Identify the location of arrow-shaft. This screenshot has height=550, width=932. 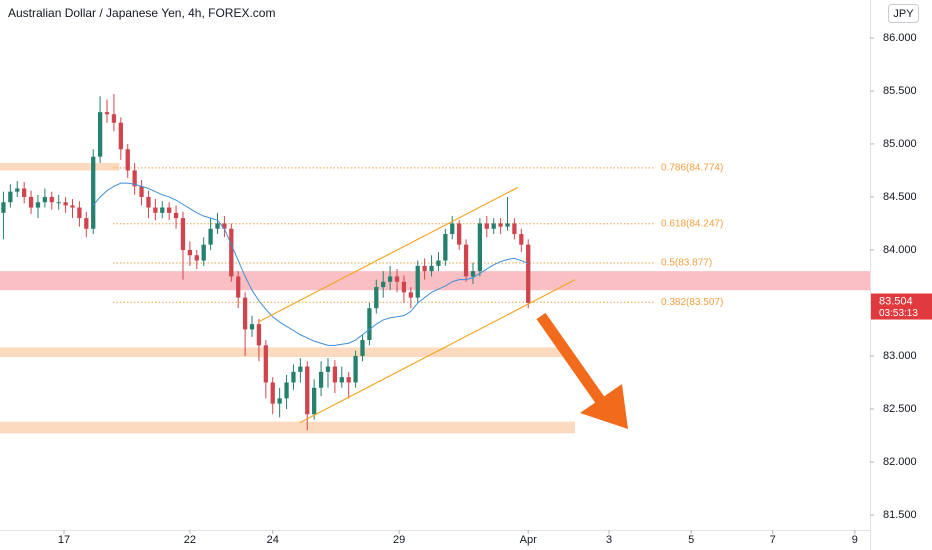
(570, 358).